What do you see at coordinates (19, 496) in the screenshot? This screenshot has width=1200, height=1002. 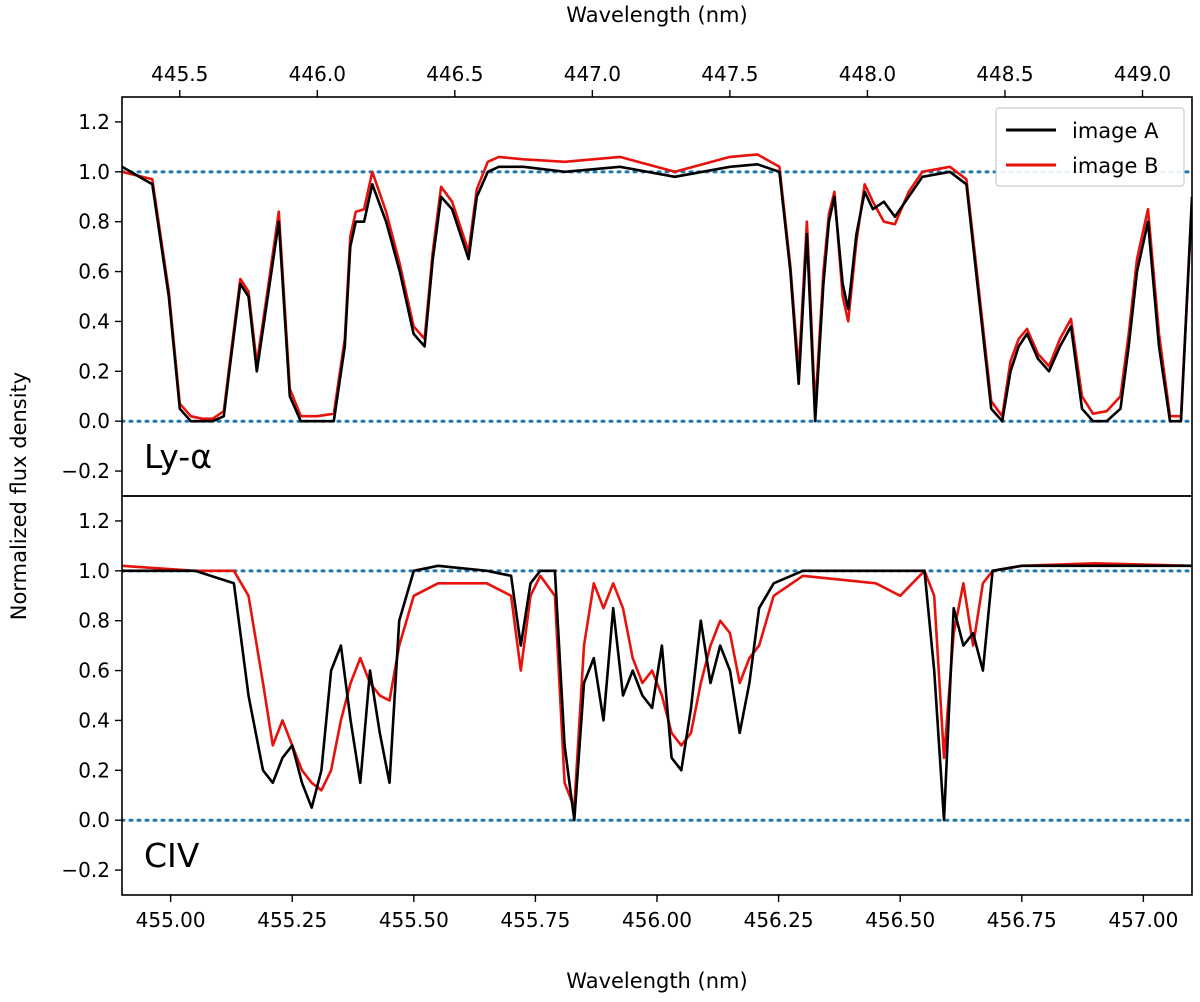 I see `y-axis-title: Normalized flux density` at bounding box center [19, 496].